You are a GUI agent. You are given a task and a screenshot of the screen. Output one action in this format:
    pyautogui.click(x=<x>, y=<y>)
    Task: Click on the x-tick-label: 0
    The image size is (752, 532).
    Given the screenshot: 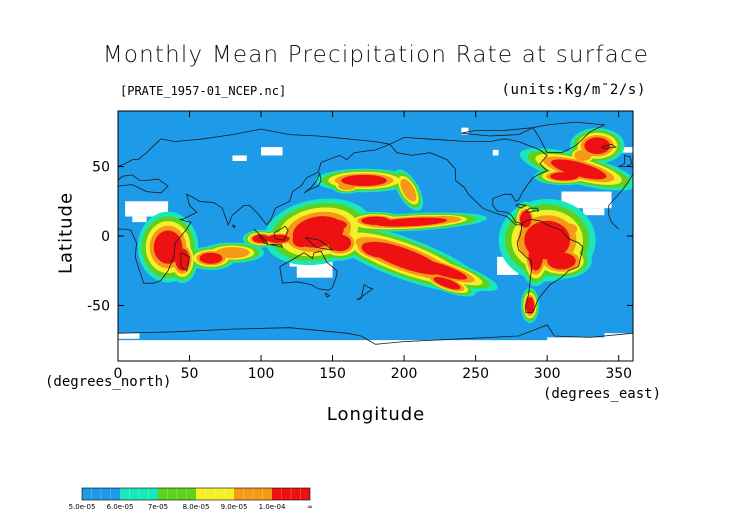 What is the action you would take?
    pyautogui.click(x=118, y=374)
    